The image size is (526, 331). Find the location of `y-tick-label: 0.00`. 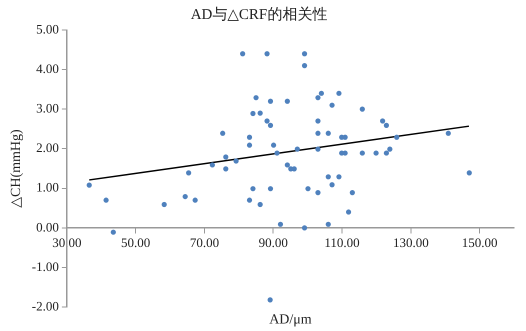

y-tick-label: 0.00 is located at coordinates (47, 226).